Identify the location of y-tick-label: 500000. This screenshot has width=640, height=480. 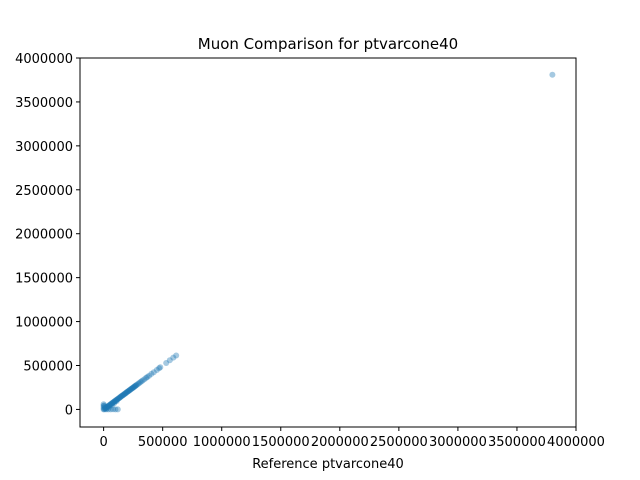
(48, 367).